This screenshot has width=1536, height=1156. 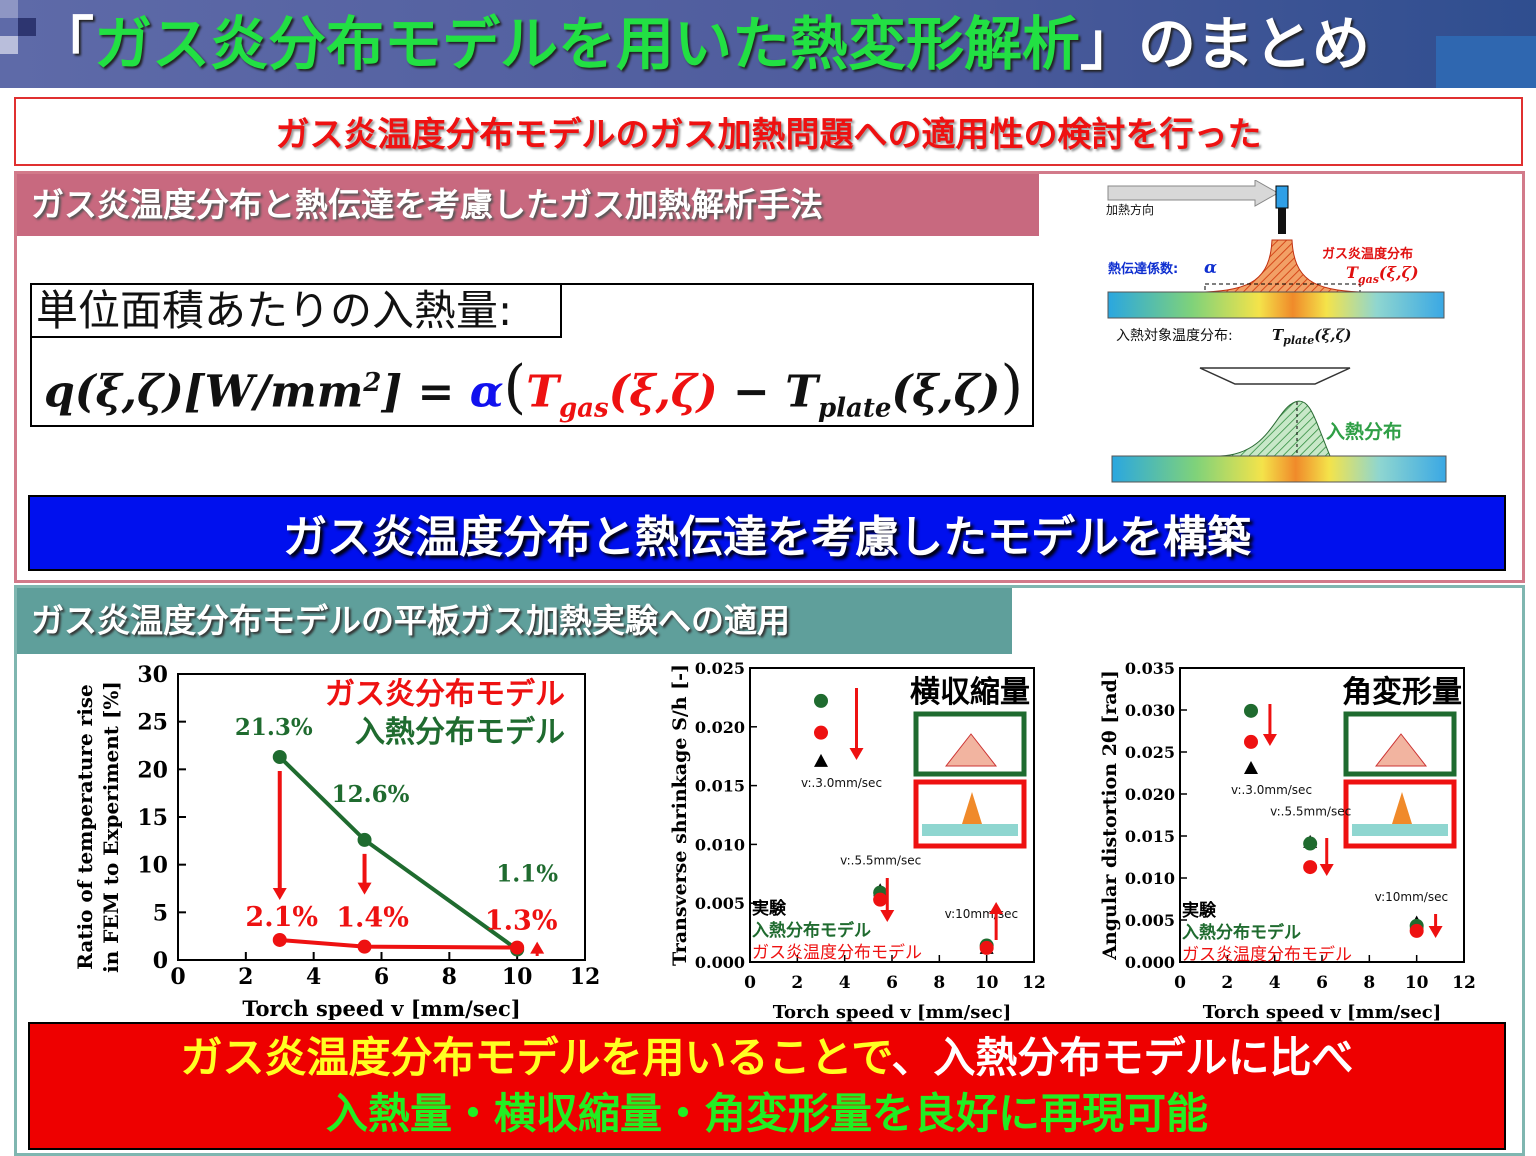 What do you see at coordinates (1322, 1012) in the screenshot?
I see `x-axis-label: Torch speed v [mm/sec]` at bounding box center [1322, 1012].